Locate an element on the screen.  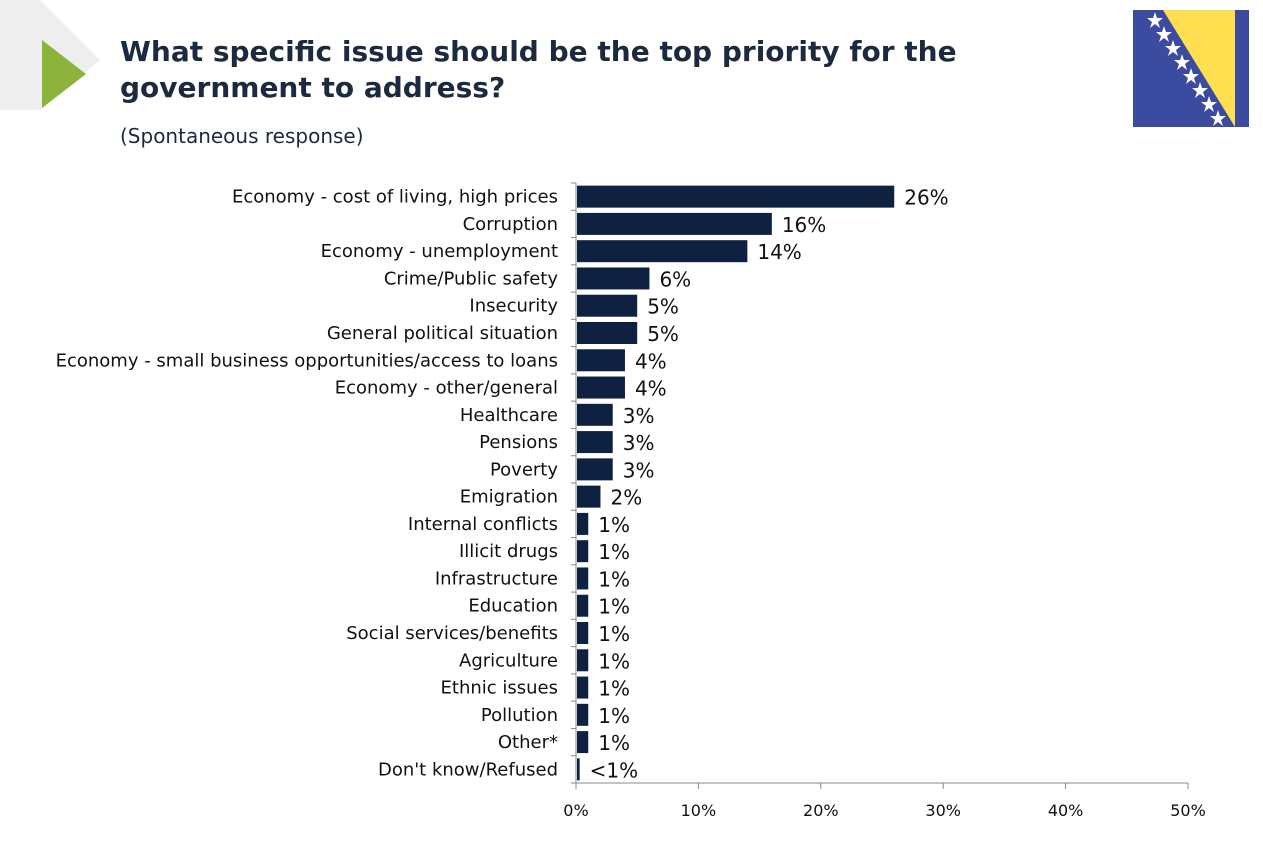
category-label: Economy - unemployment is located at coordinates (439, 251).